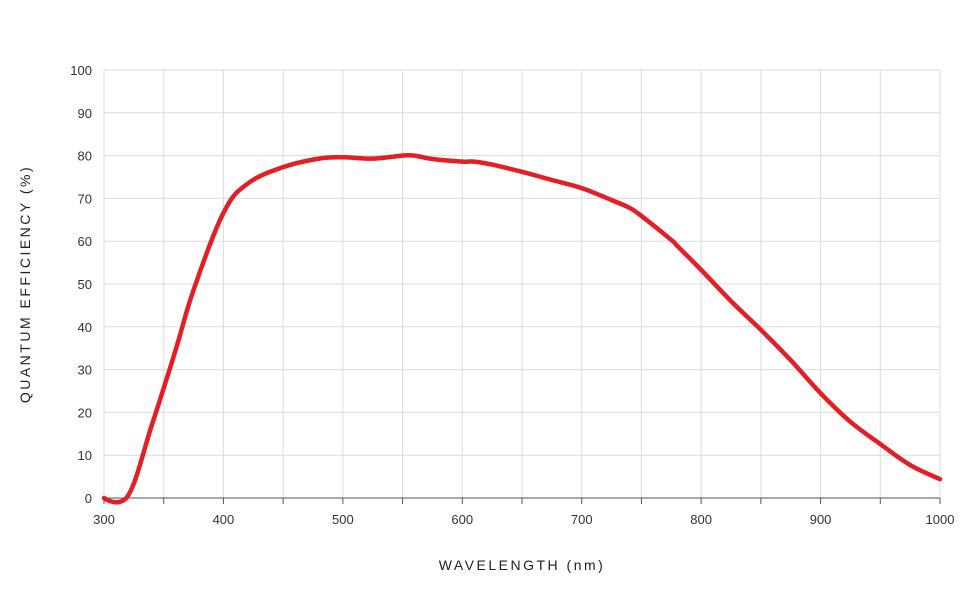  Describe the element at coordinates (85, 284) in the screenshot. I see `y-tick-label: 50` at that location.